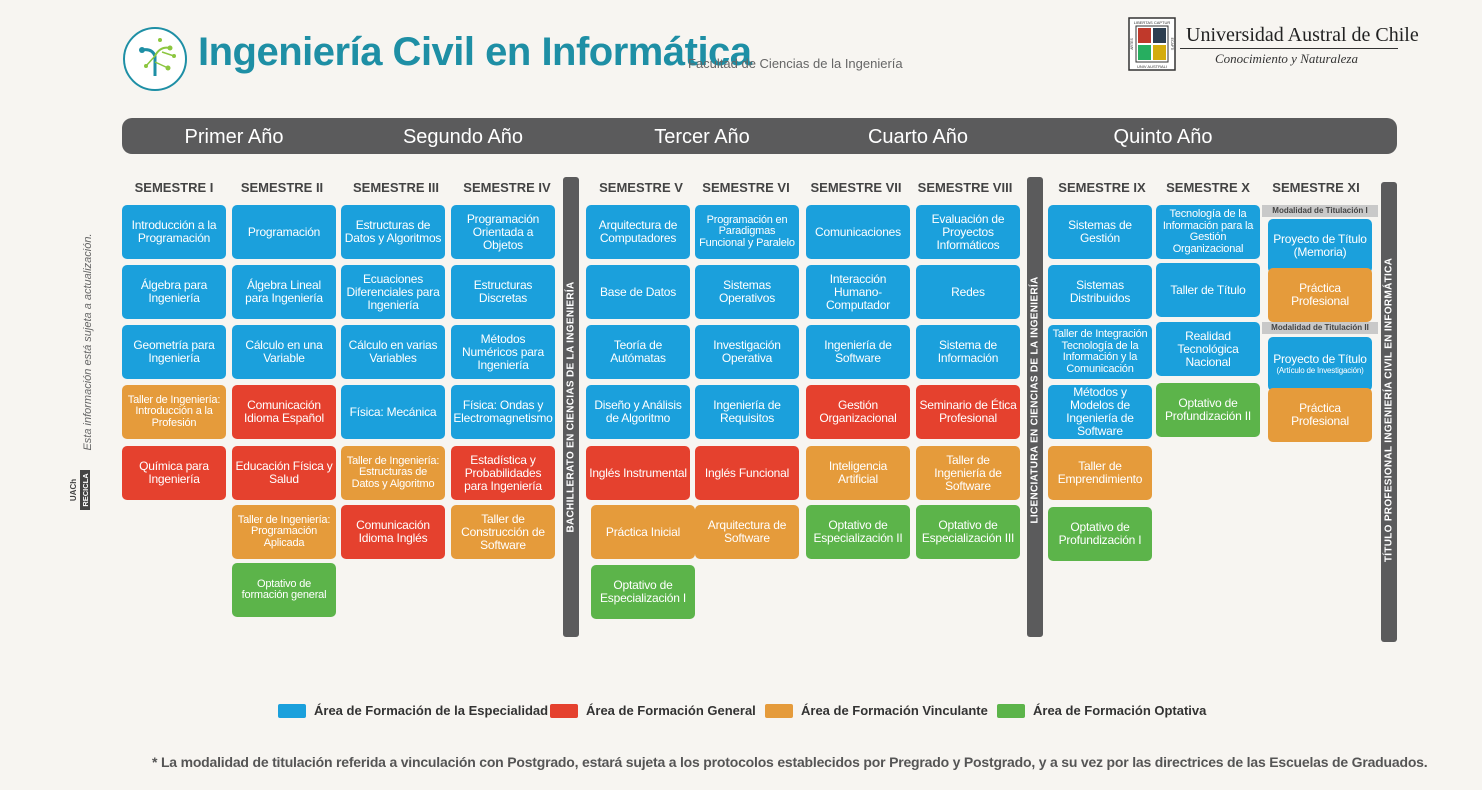 Image resolution: width=1482 pixels, height=790 pixels. I want to click on course-s5-1: Arquitectura de Computadores, so click(638, 232).